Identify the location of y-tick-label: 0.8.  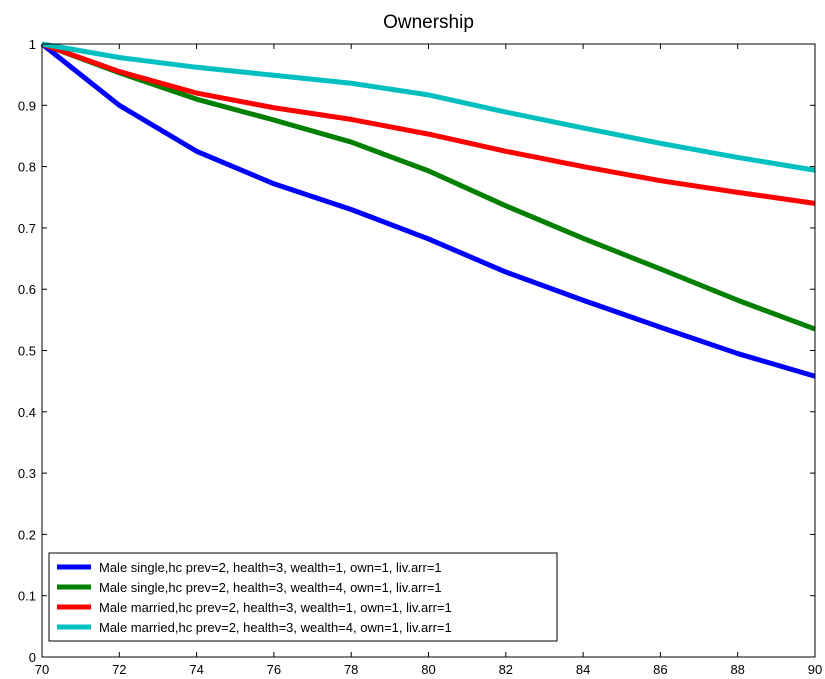
(27, 167).